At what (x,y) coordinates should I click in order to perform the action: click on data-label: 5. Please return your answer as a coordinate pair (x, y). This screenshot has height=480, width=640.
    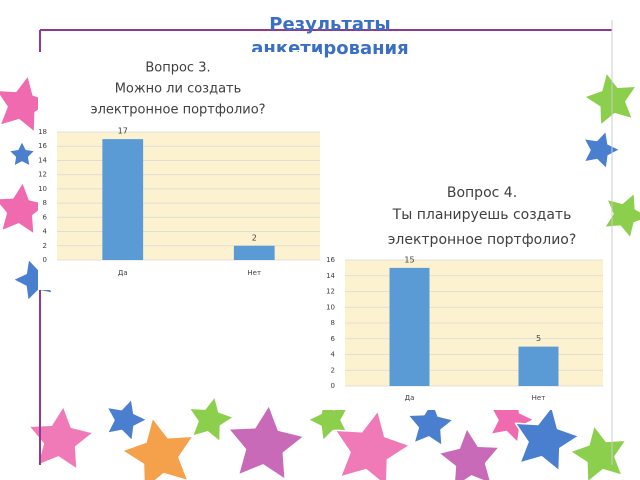
    Looking at the image, I should click on (538, 338).